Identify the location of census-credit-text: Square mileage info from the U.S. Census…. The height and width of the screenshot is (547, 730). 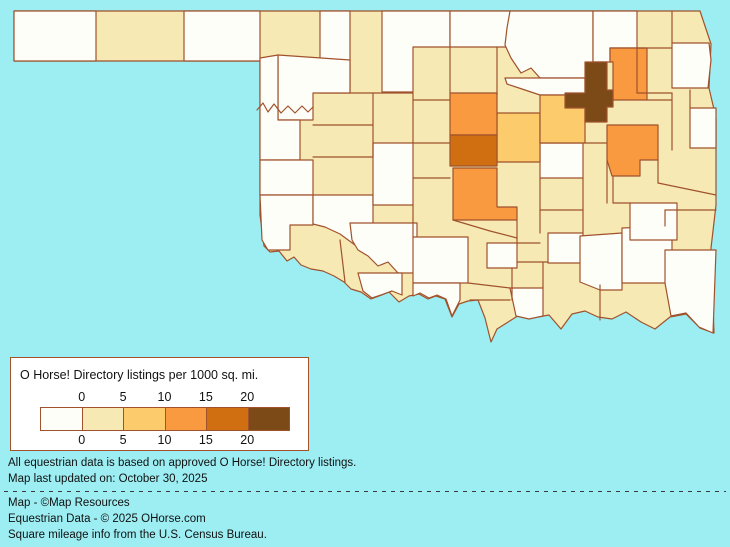
(137, 535).